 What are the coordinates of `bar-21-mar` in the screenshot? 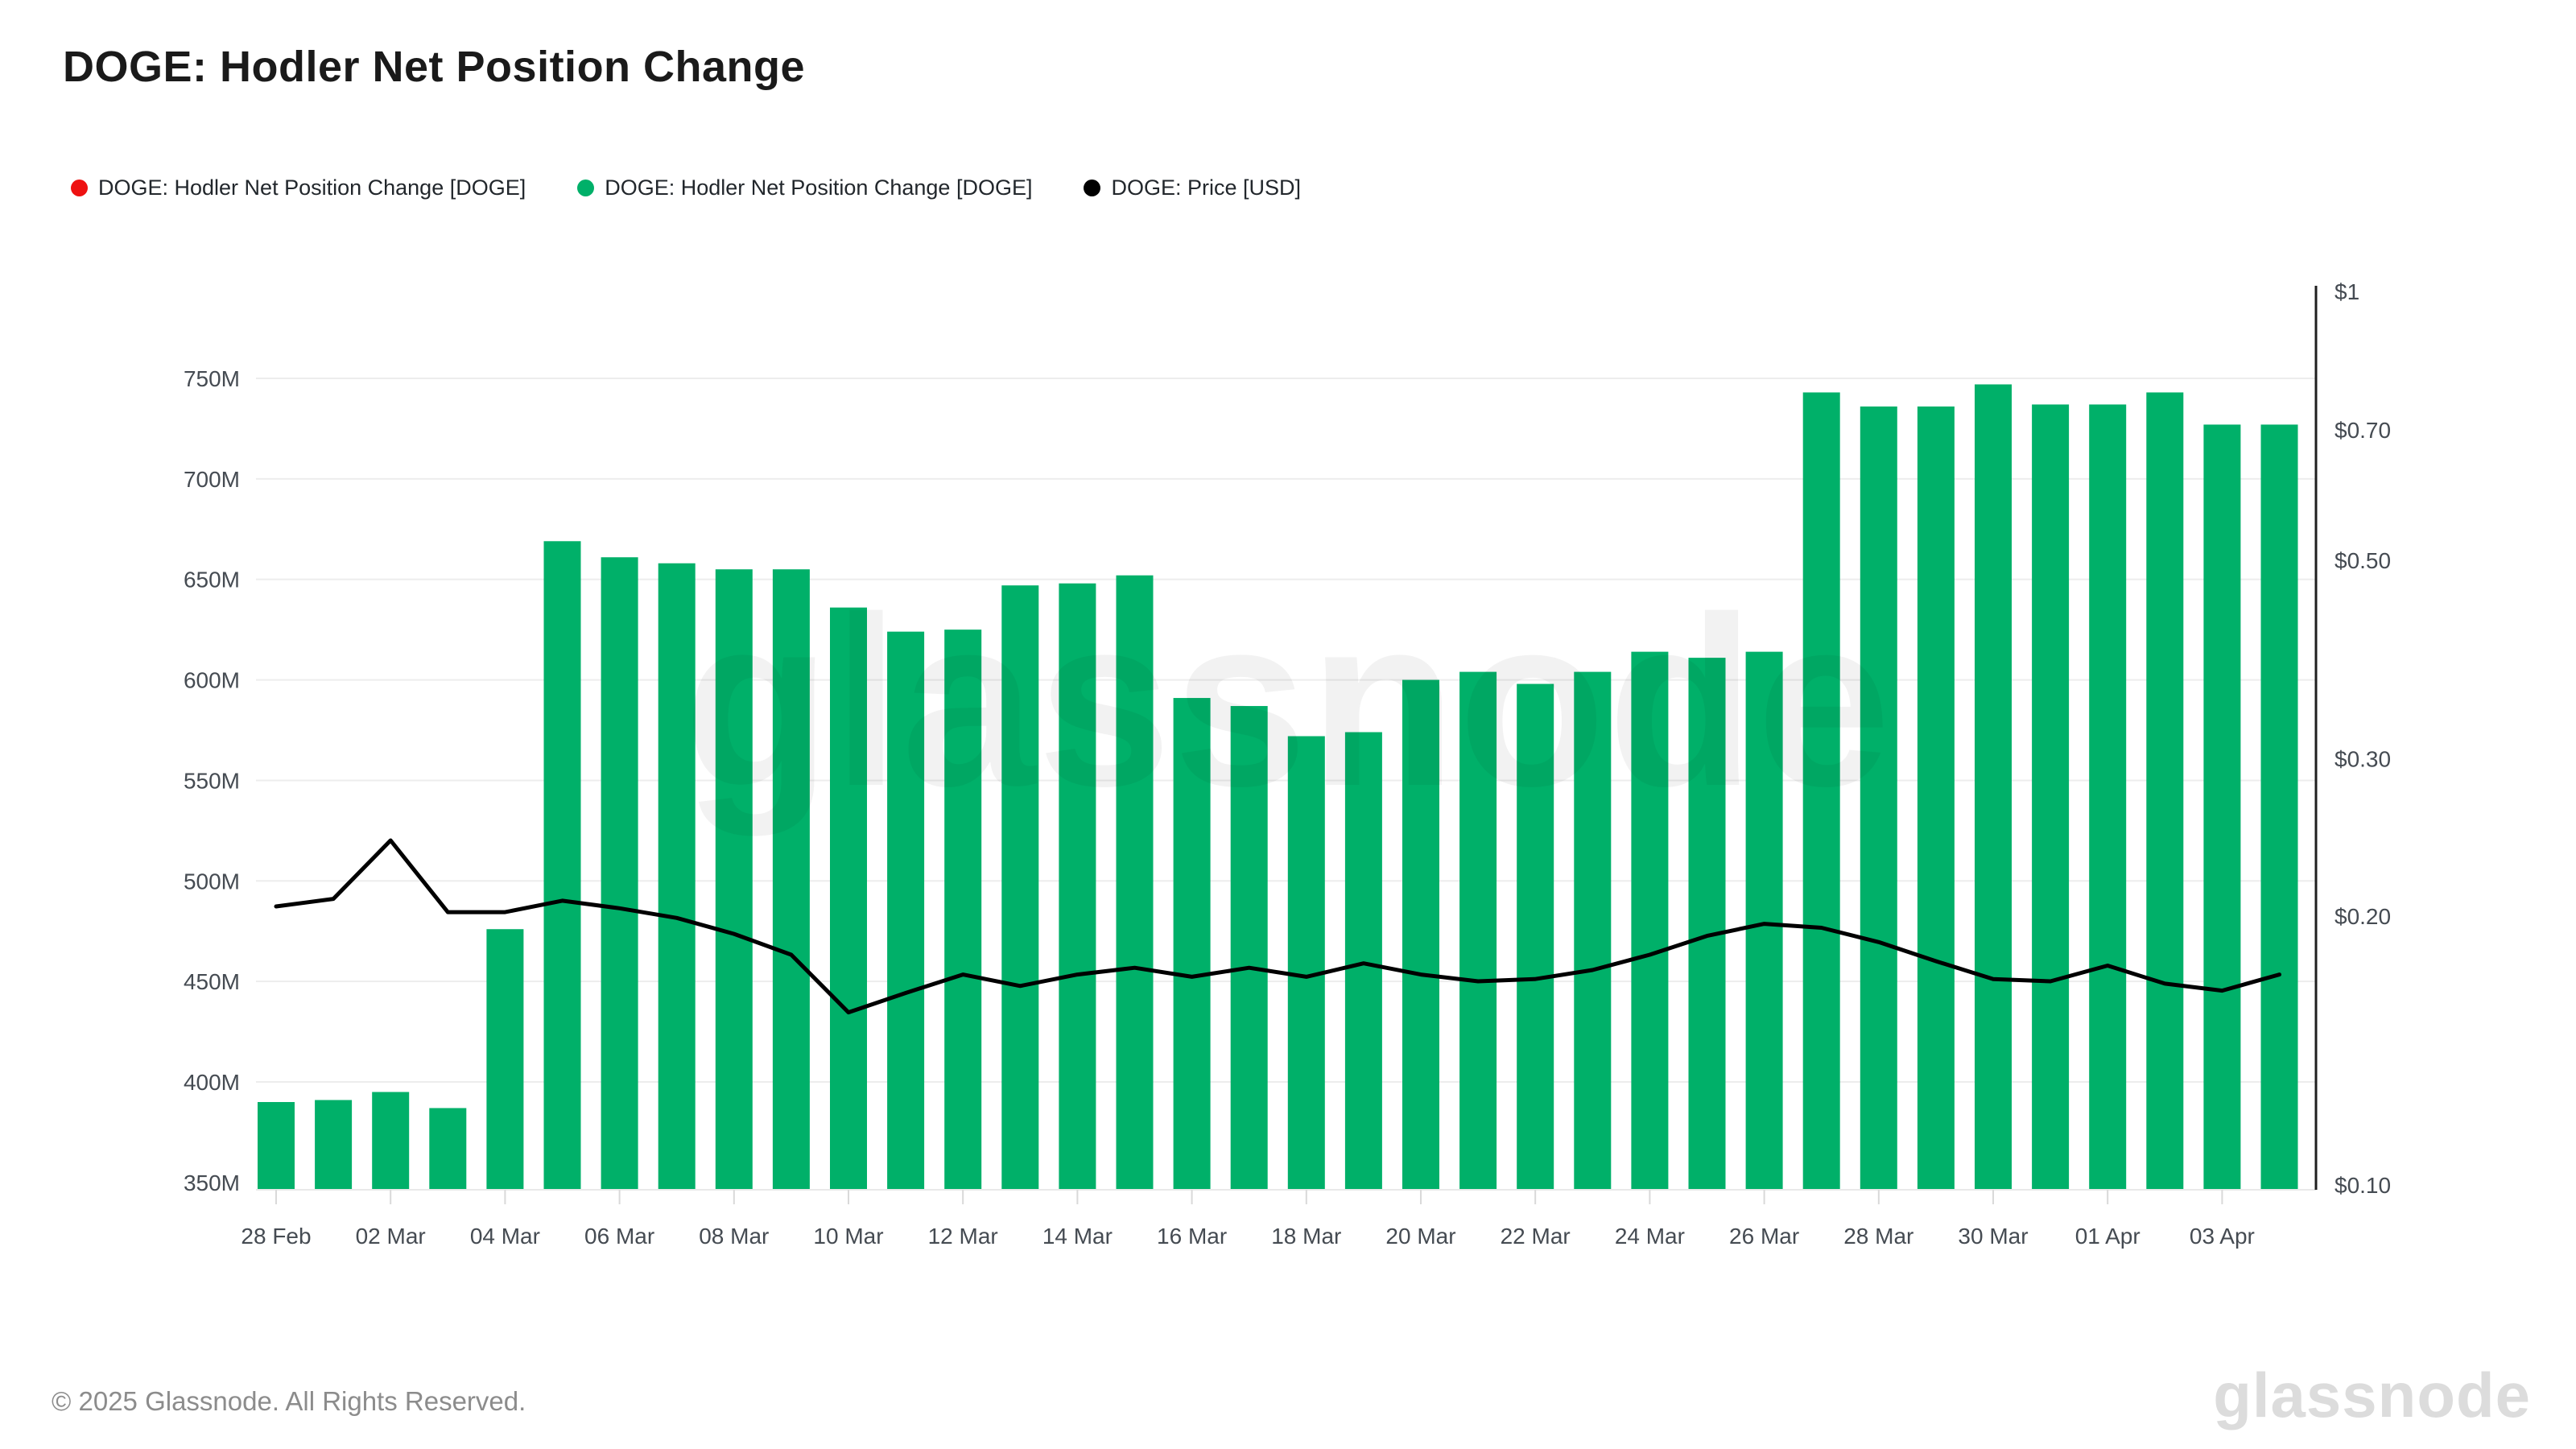 It's located at (1478, 930).